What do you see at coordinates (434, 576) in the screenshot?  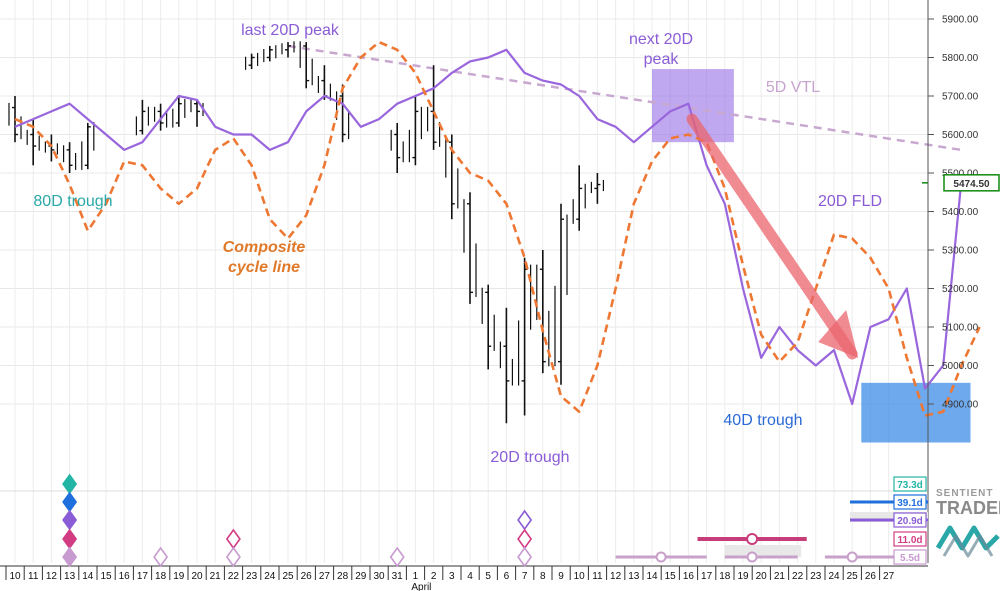 I see `x-tick-label: 2` at bounding box center [434, 576].